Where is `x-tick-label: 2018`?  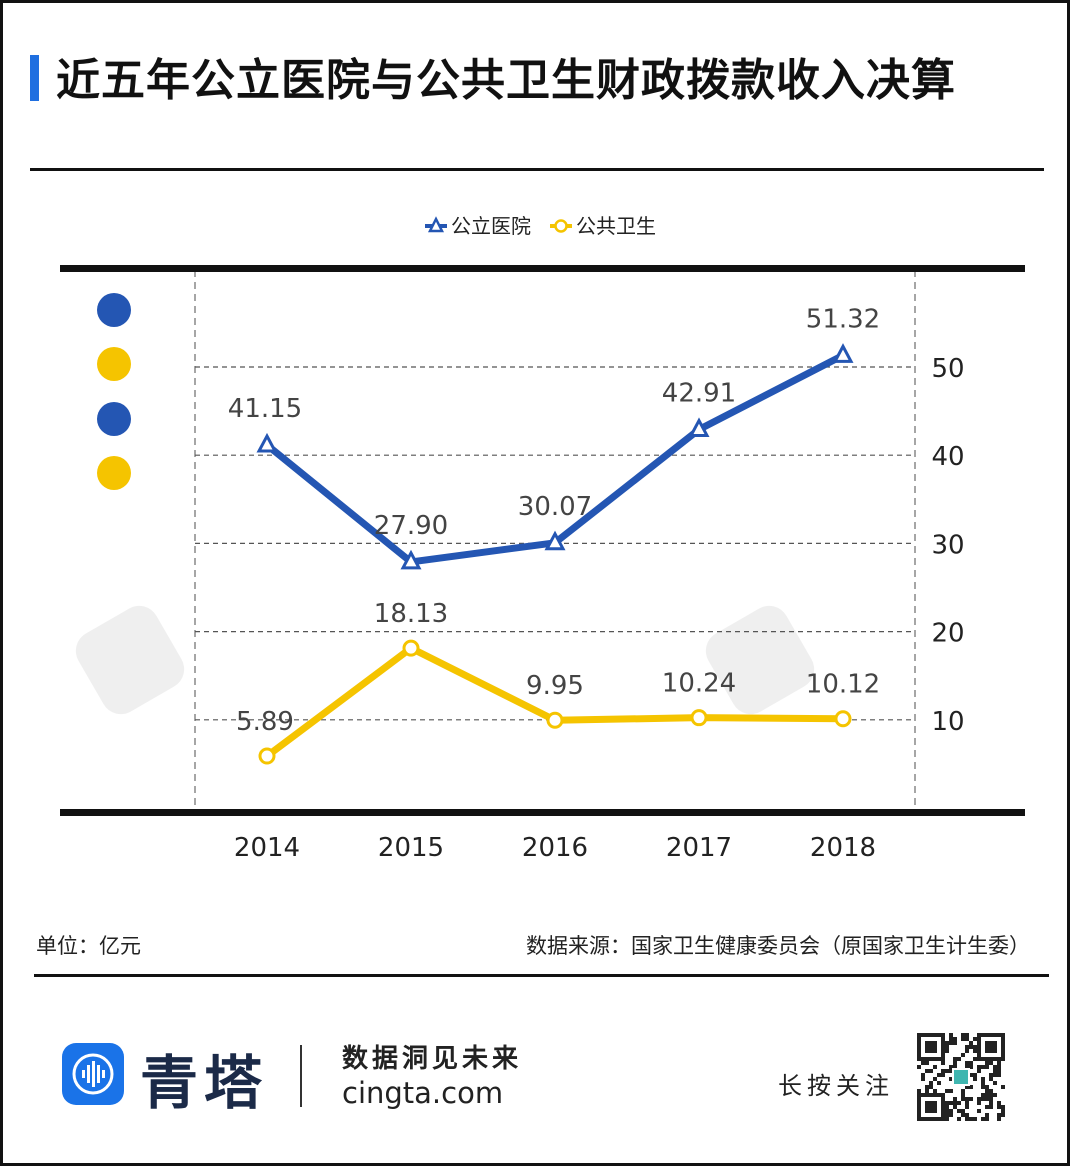
x-tick-label: 2018 is located at coordinates (843, 848).